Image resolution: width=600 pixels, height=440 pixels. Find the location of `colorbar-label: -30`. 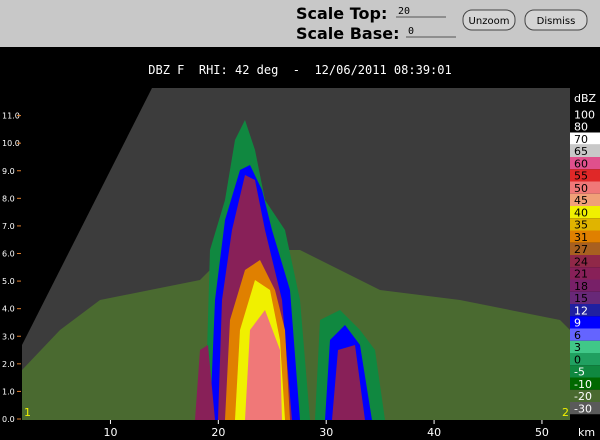

colorbar-label: -30 is located at coordinates (583, 408).